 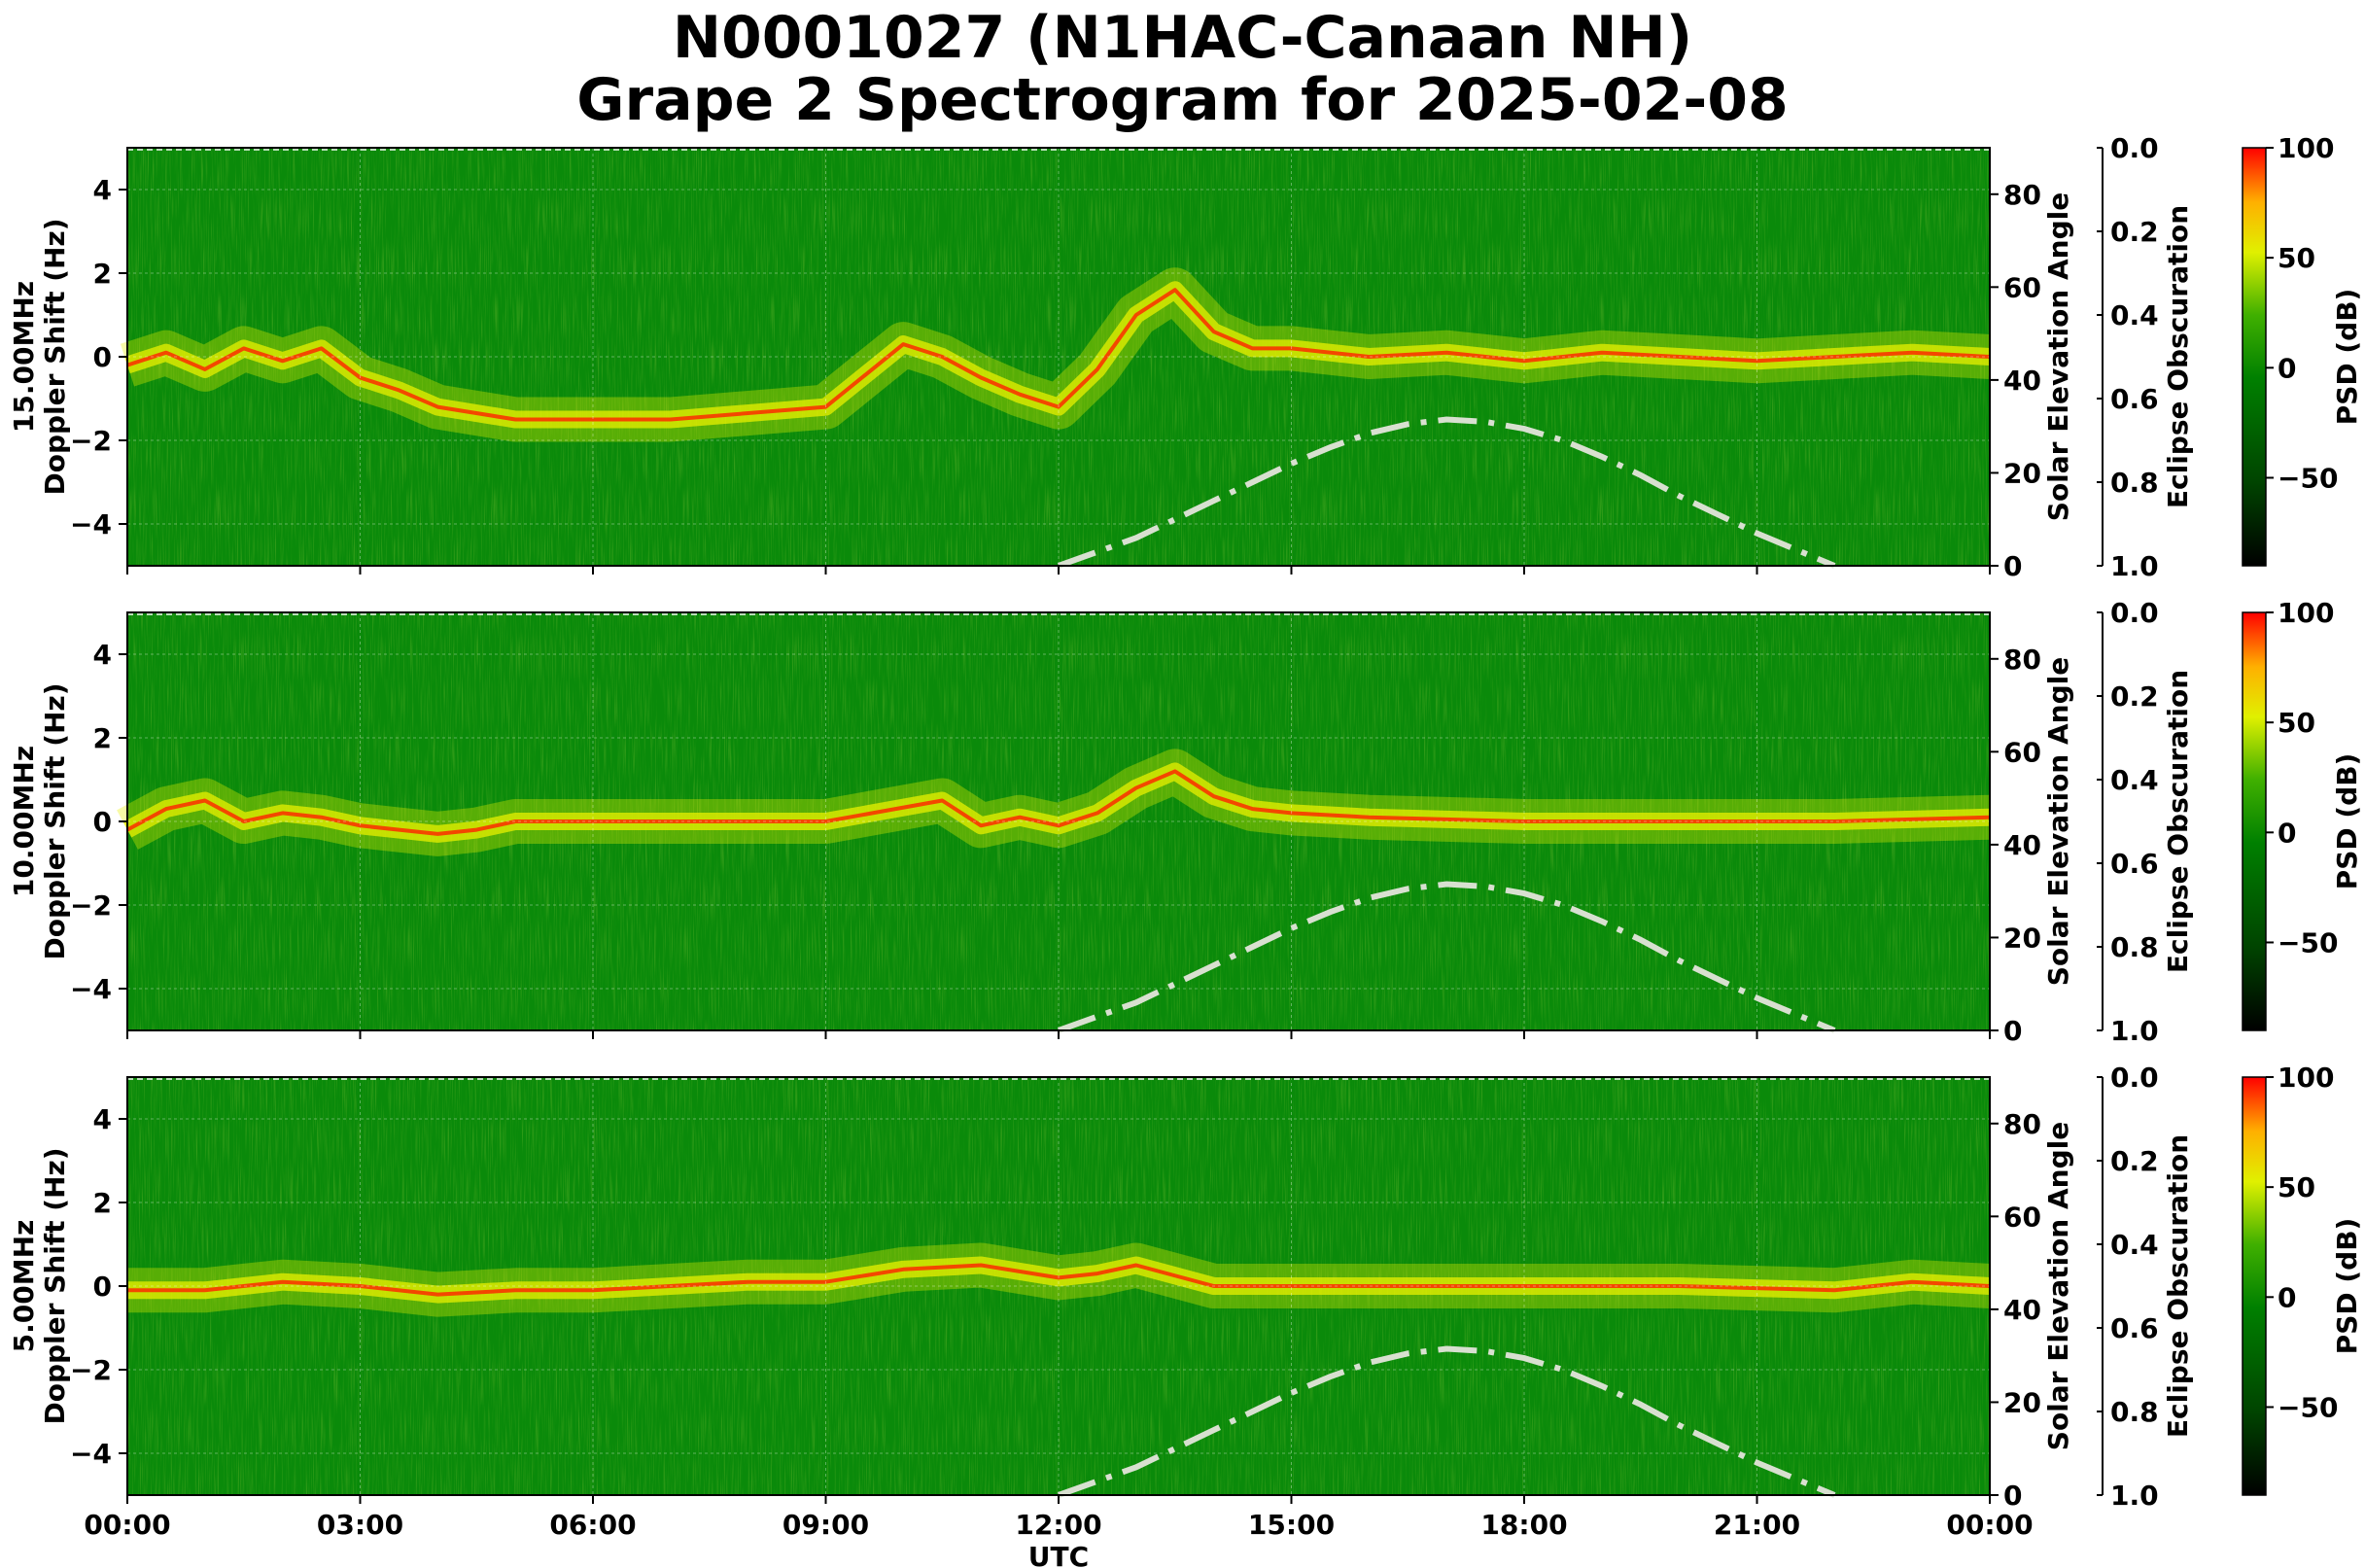 I want to click on x-axis-label: UTC, so click(x=1058, y=1554).